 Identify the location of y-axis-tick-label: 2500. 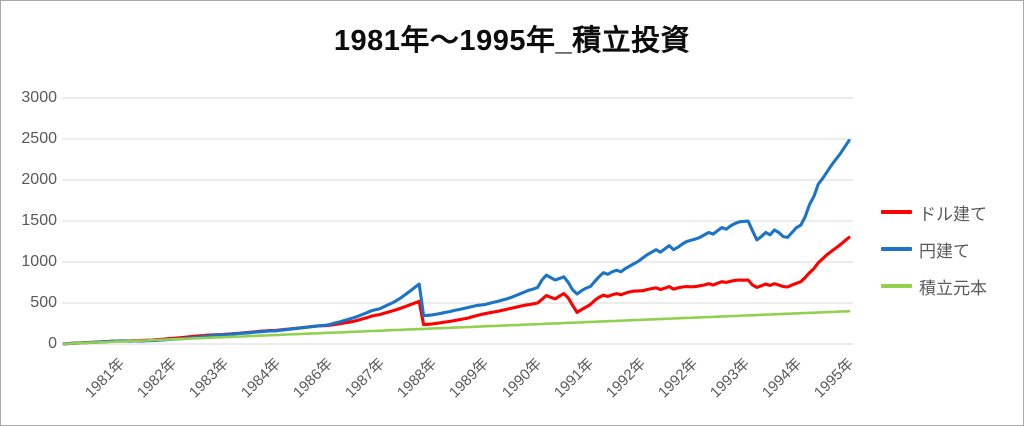
(39, 138).